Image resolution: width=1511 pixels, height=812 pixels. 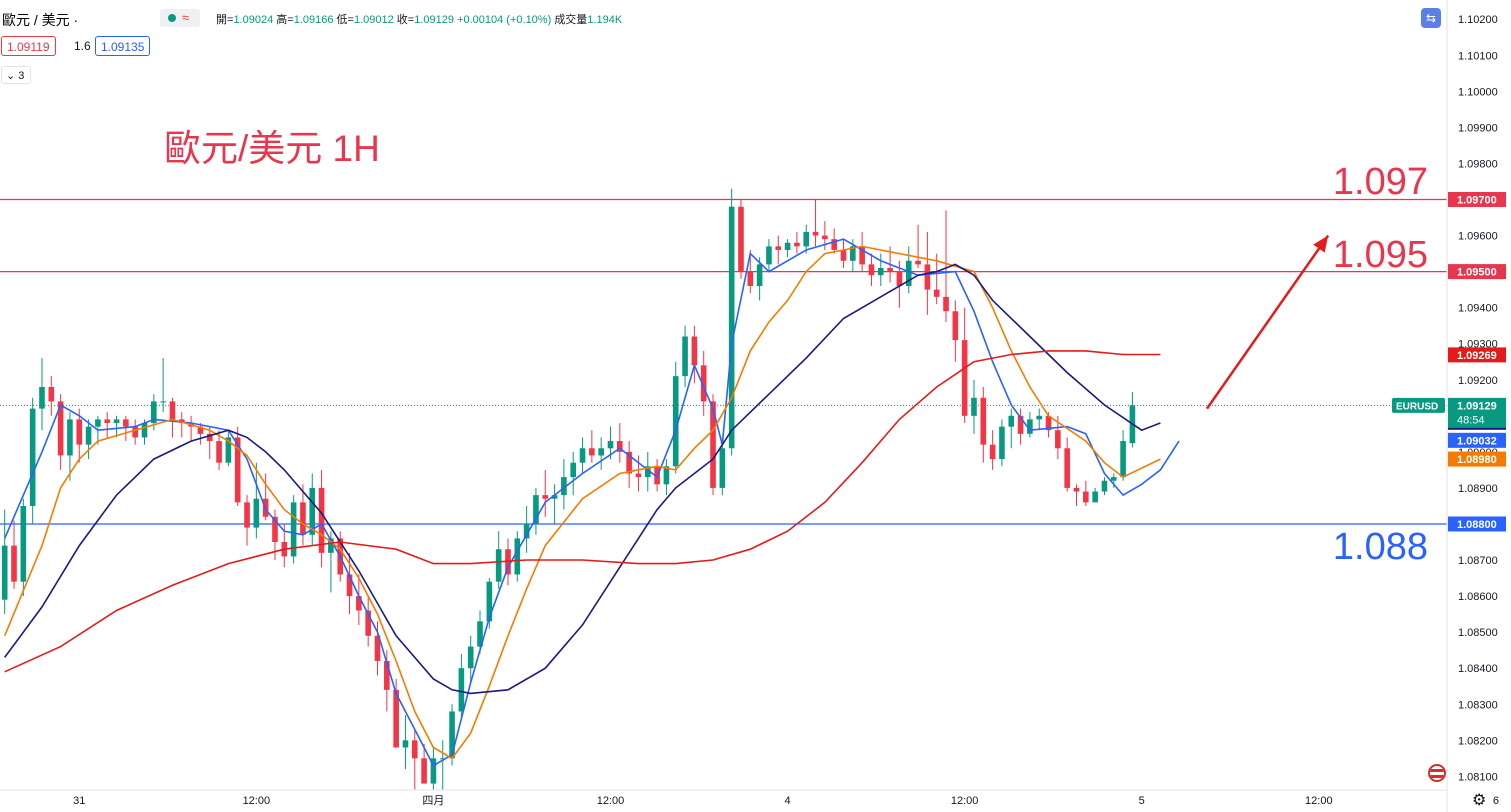 What do you see at coordinates (225, 20) in the screenshot?
I see `open-label: 開=` at bounding box center [225, 20].